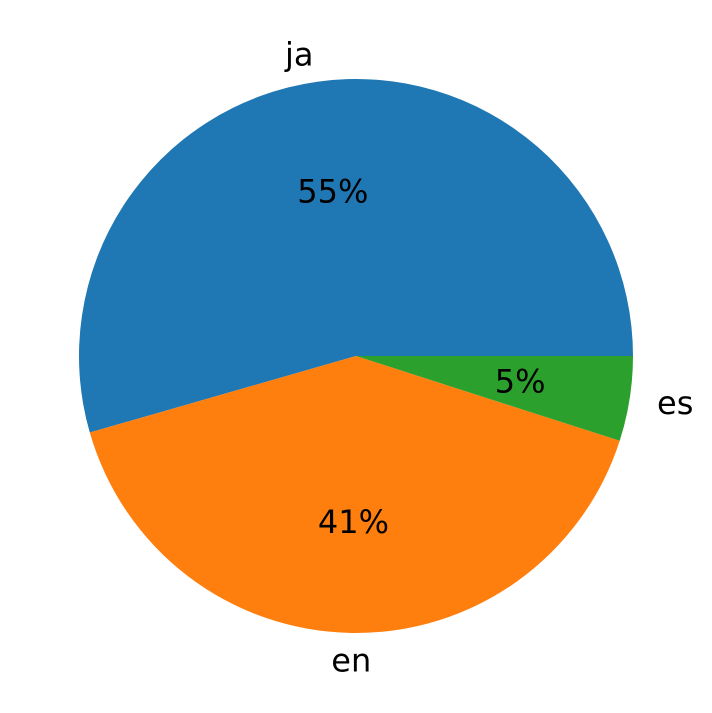 This screenshot has height=713, width=712. What do you see at coordinates (299, 54) in the screenshot?
I see `slice-label-ja: ja` at bounding box center [299, 54].